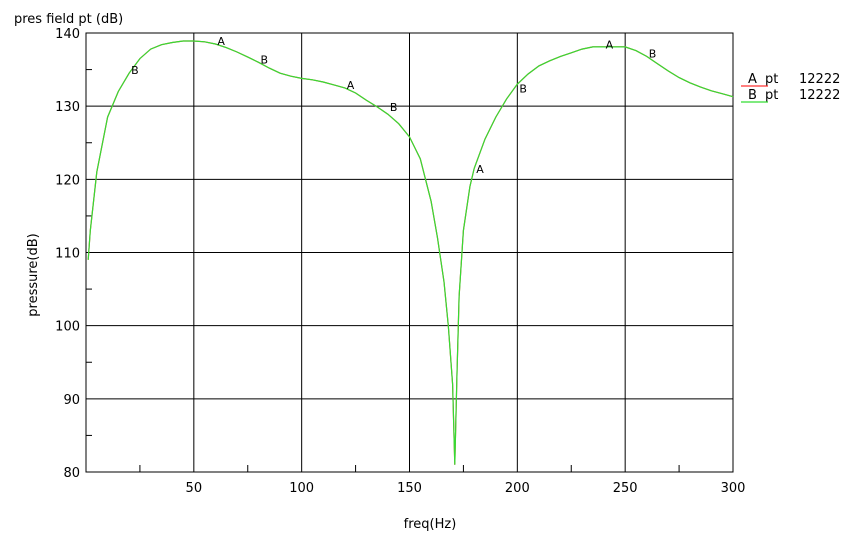 The image size is (859, 549). Describe the element at coordinates (517, 488) in the screenshot. I see `x-tick-label: 200` at that location.